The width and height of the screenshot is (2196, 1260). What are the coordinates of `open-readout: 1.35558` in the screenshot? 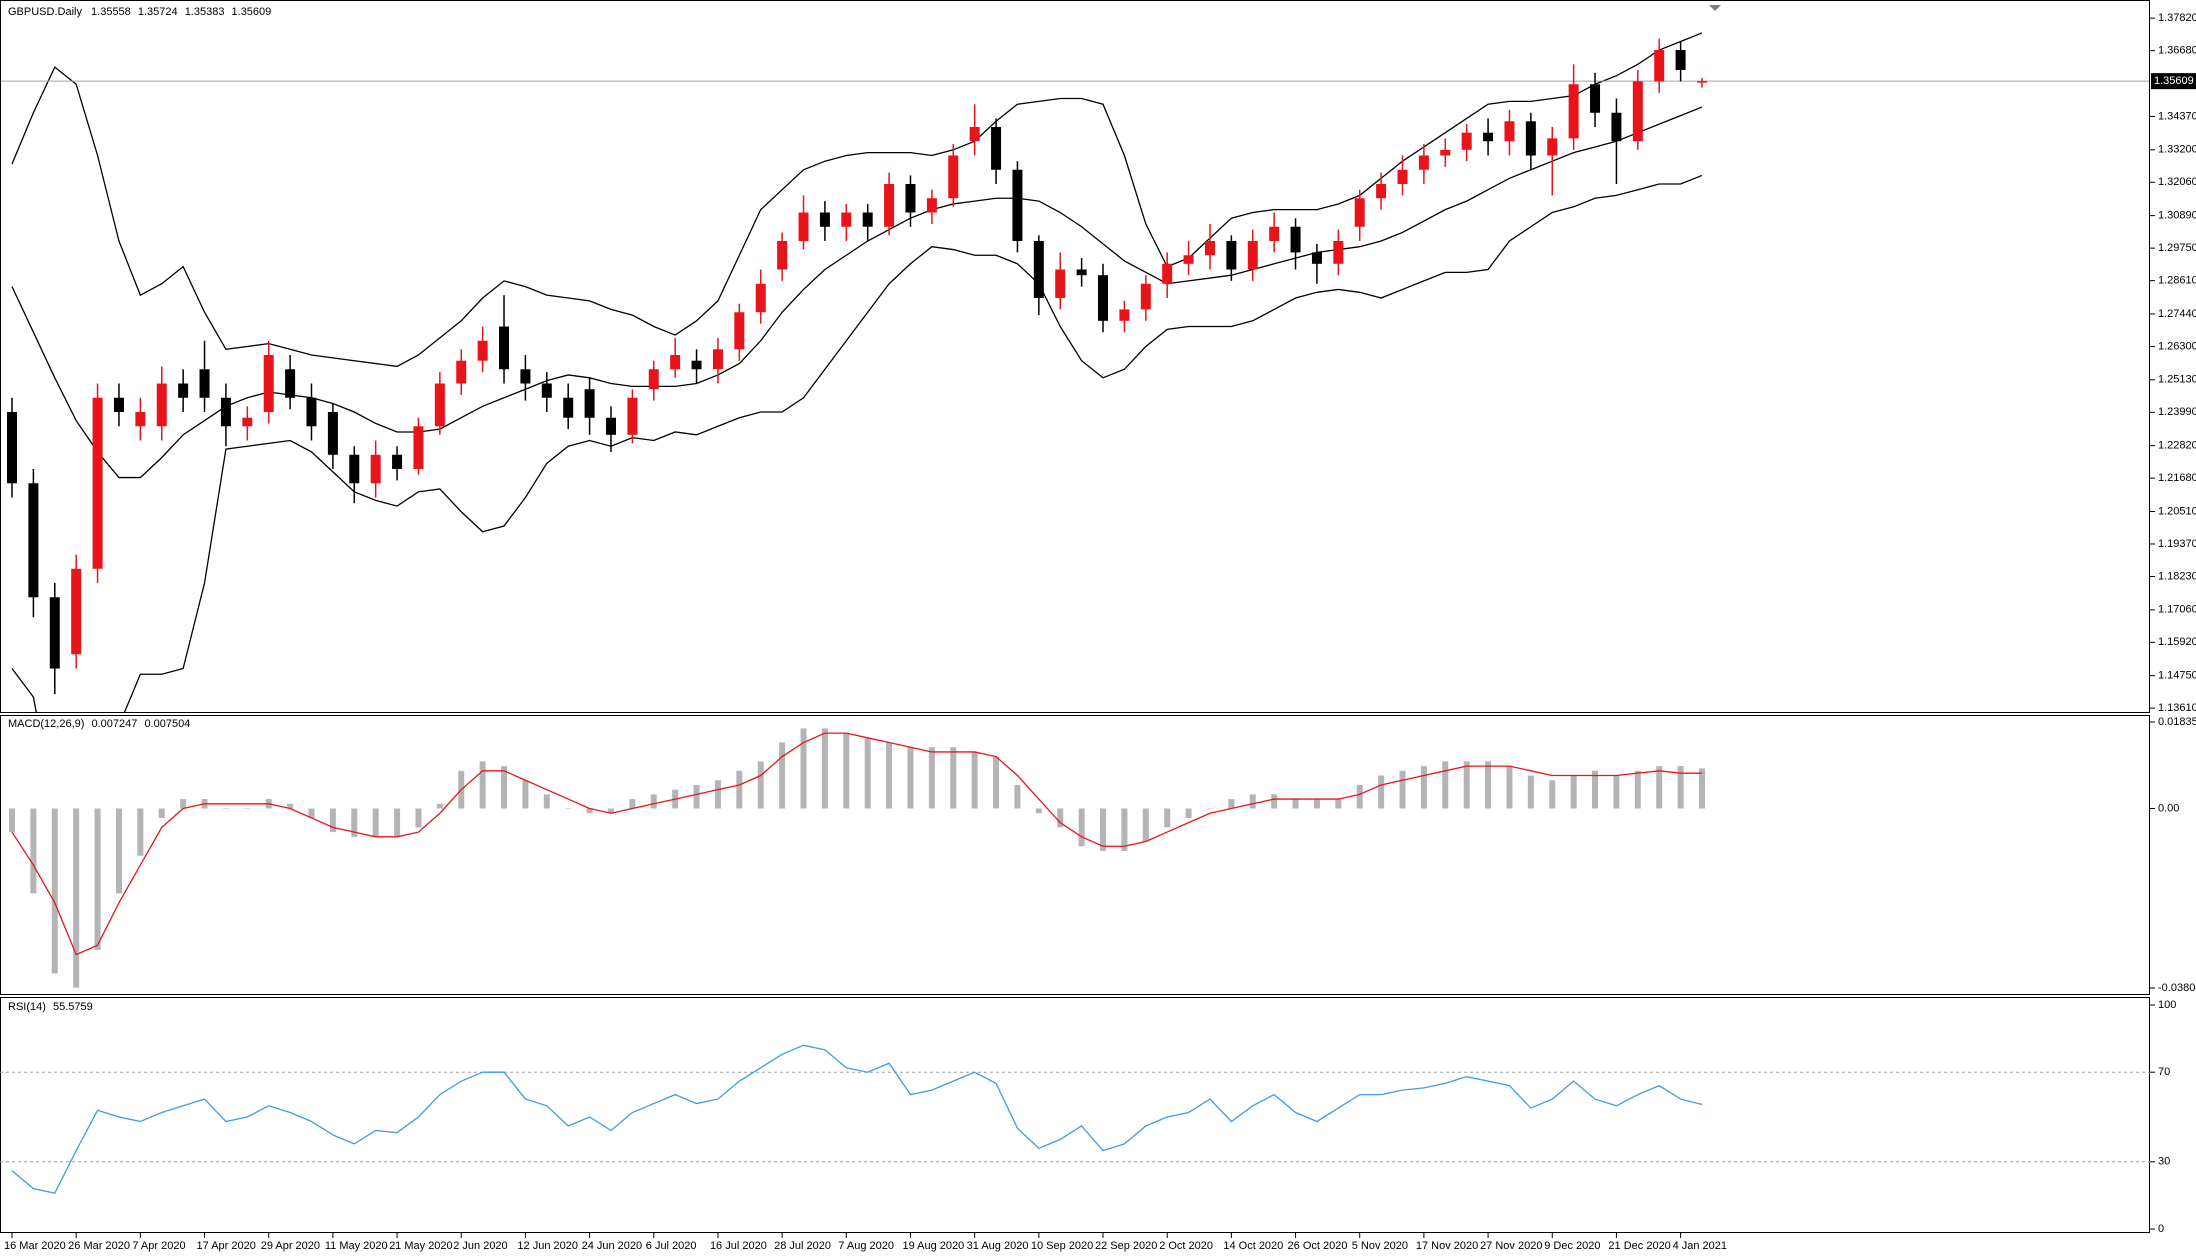 It's located at (111, 12).